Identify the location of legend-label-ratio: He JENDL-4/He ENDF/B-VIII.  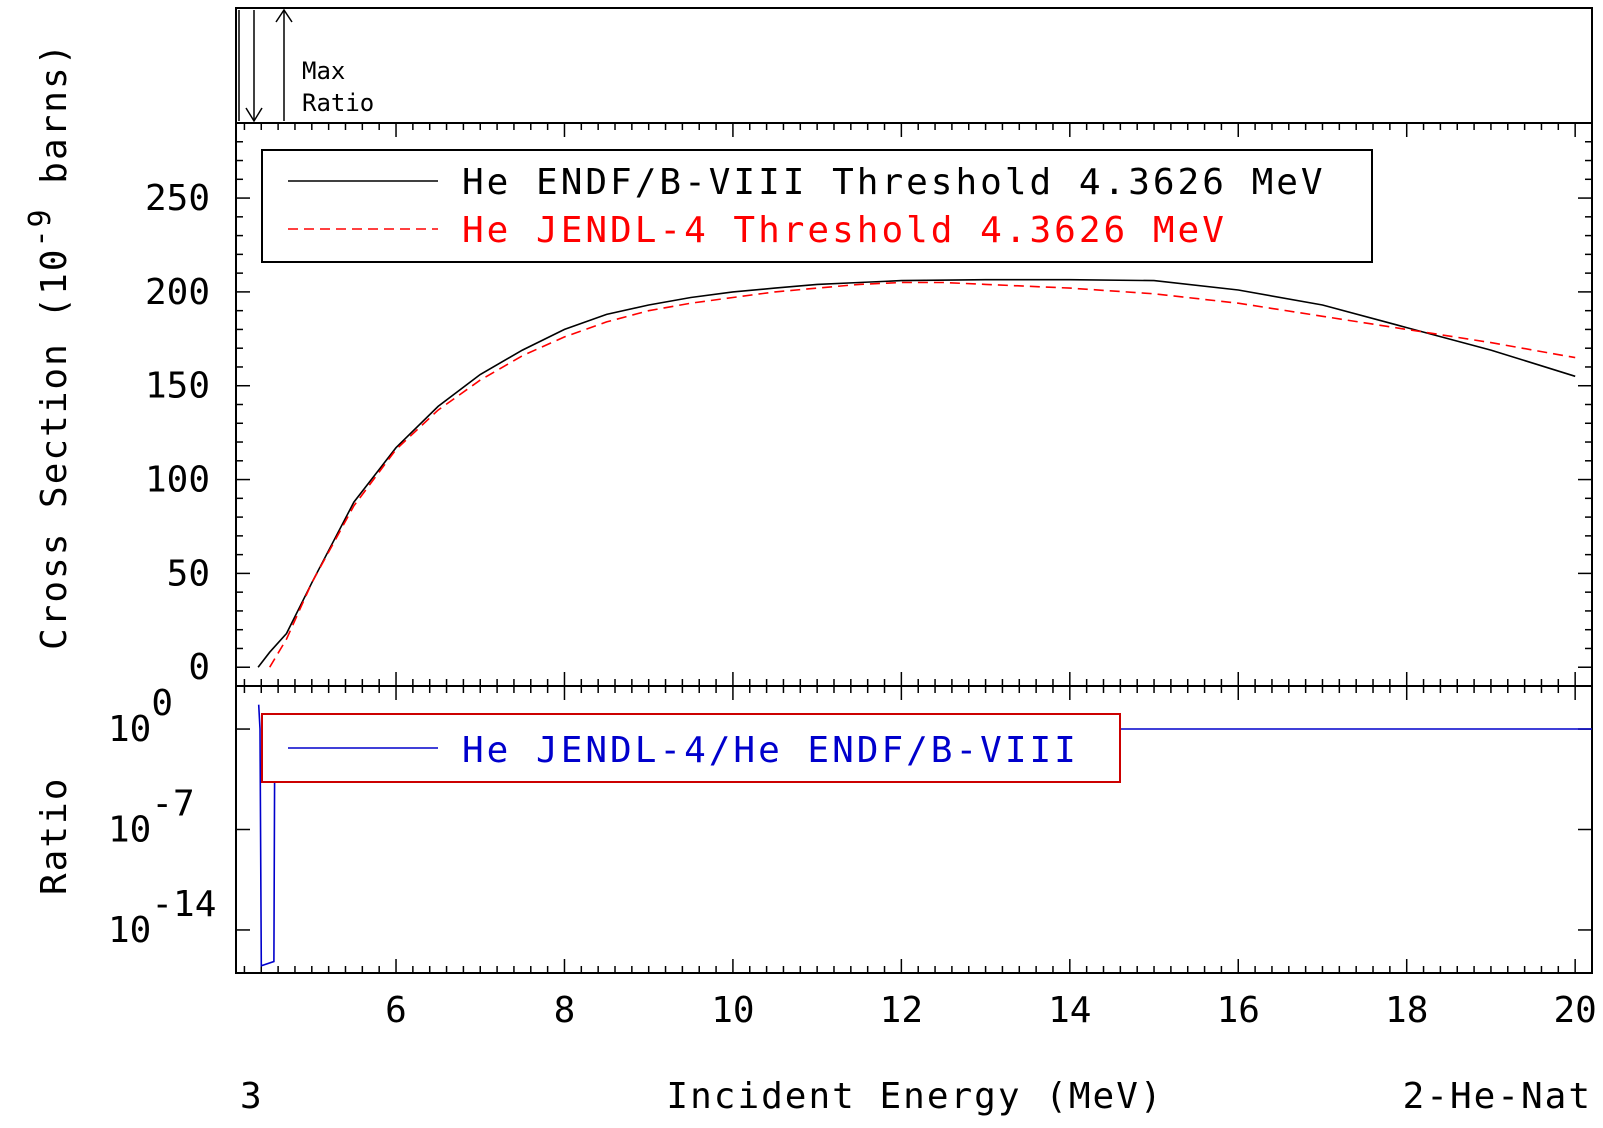
(770, 750).